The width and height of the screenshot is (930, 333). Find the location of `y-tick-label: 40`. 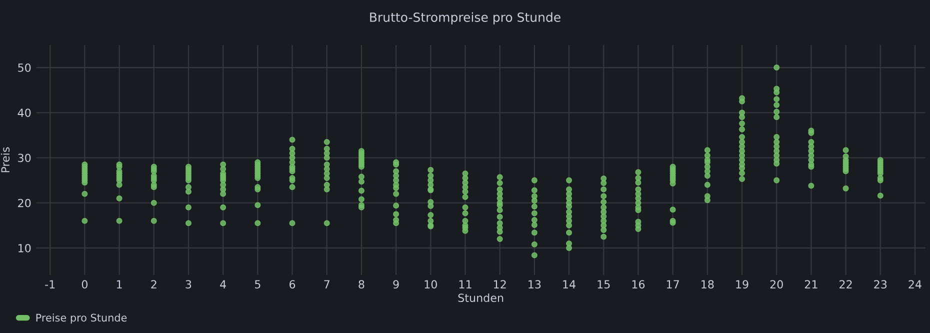

y-tick-label: 40 is located at coordinates (24, 113).